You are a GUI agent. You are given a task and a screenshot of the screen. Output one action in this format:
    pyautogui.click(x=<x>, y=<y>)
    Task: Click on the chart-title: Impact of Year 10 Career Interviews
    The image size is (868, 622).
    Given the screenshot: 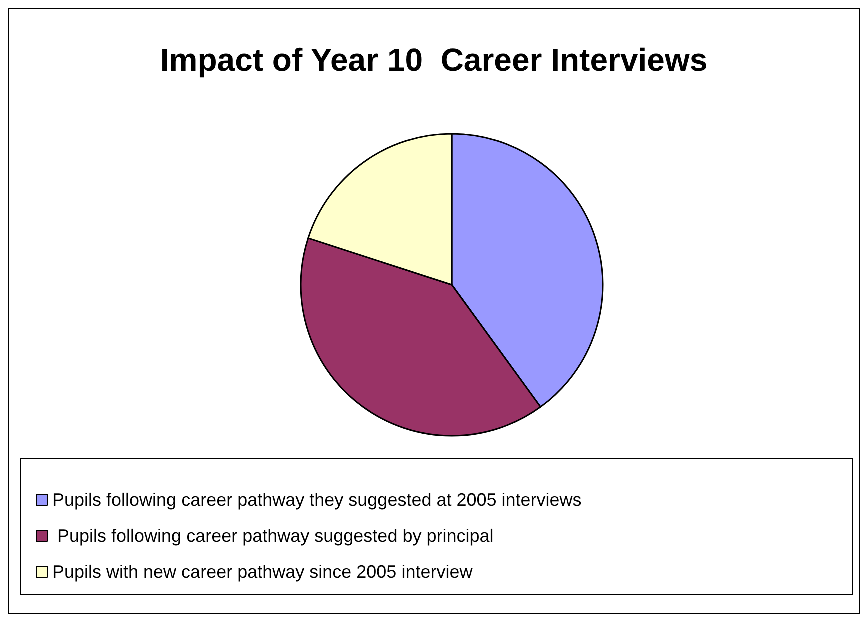 What is the action you would take?
    pyautogui.click(x=434, y=60)
    